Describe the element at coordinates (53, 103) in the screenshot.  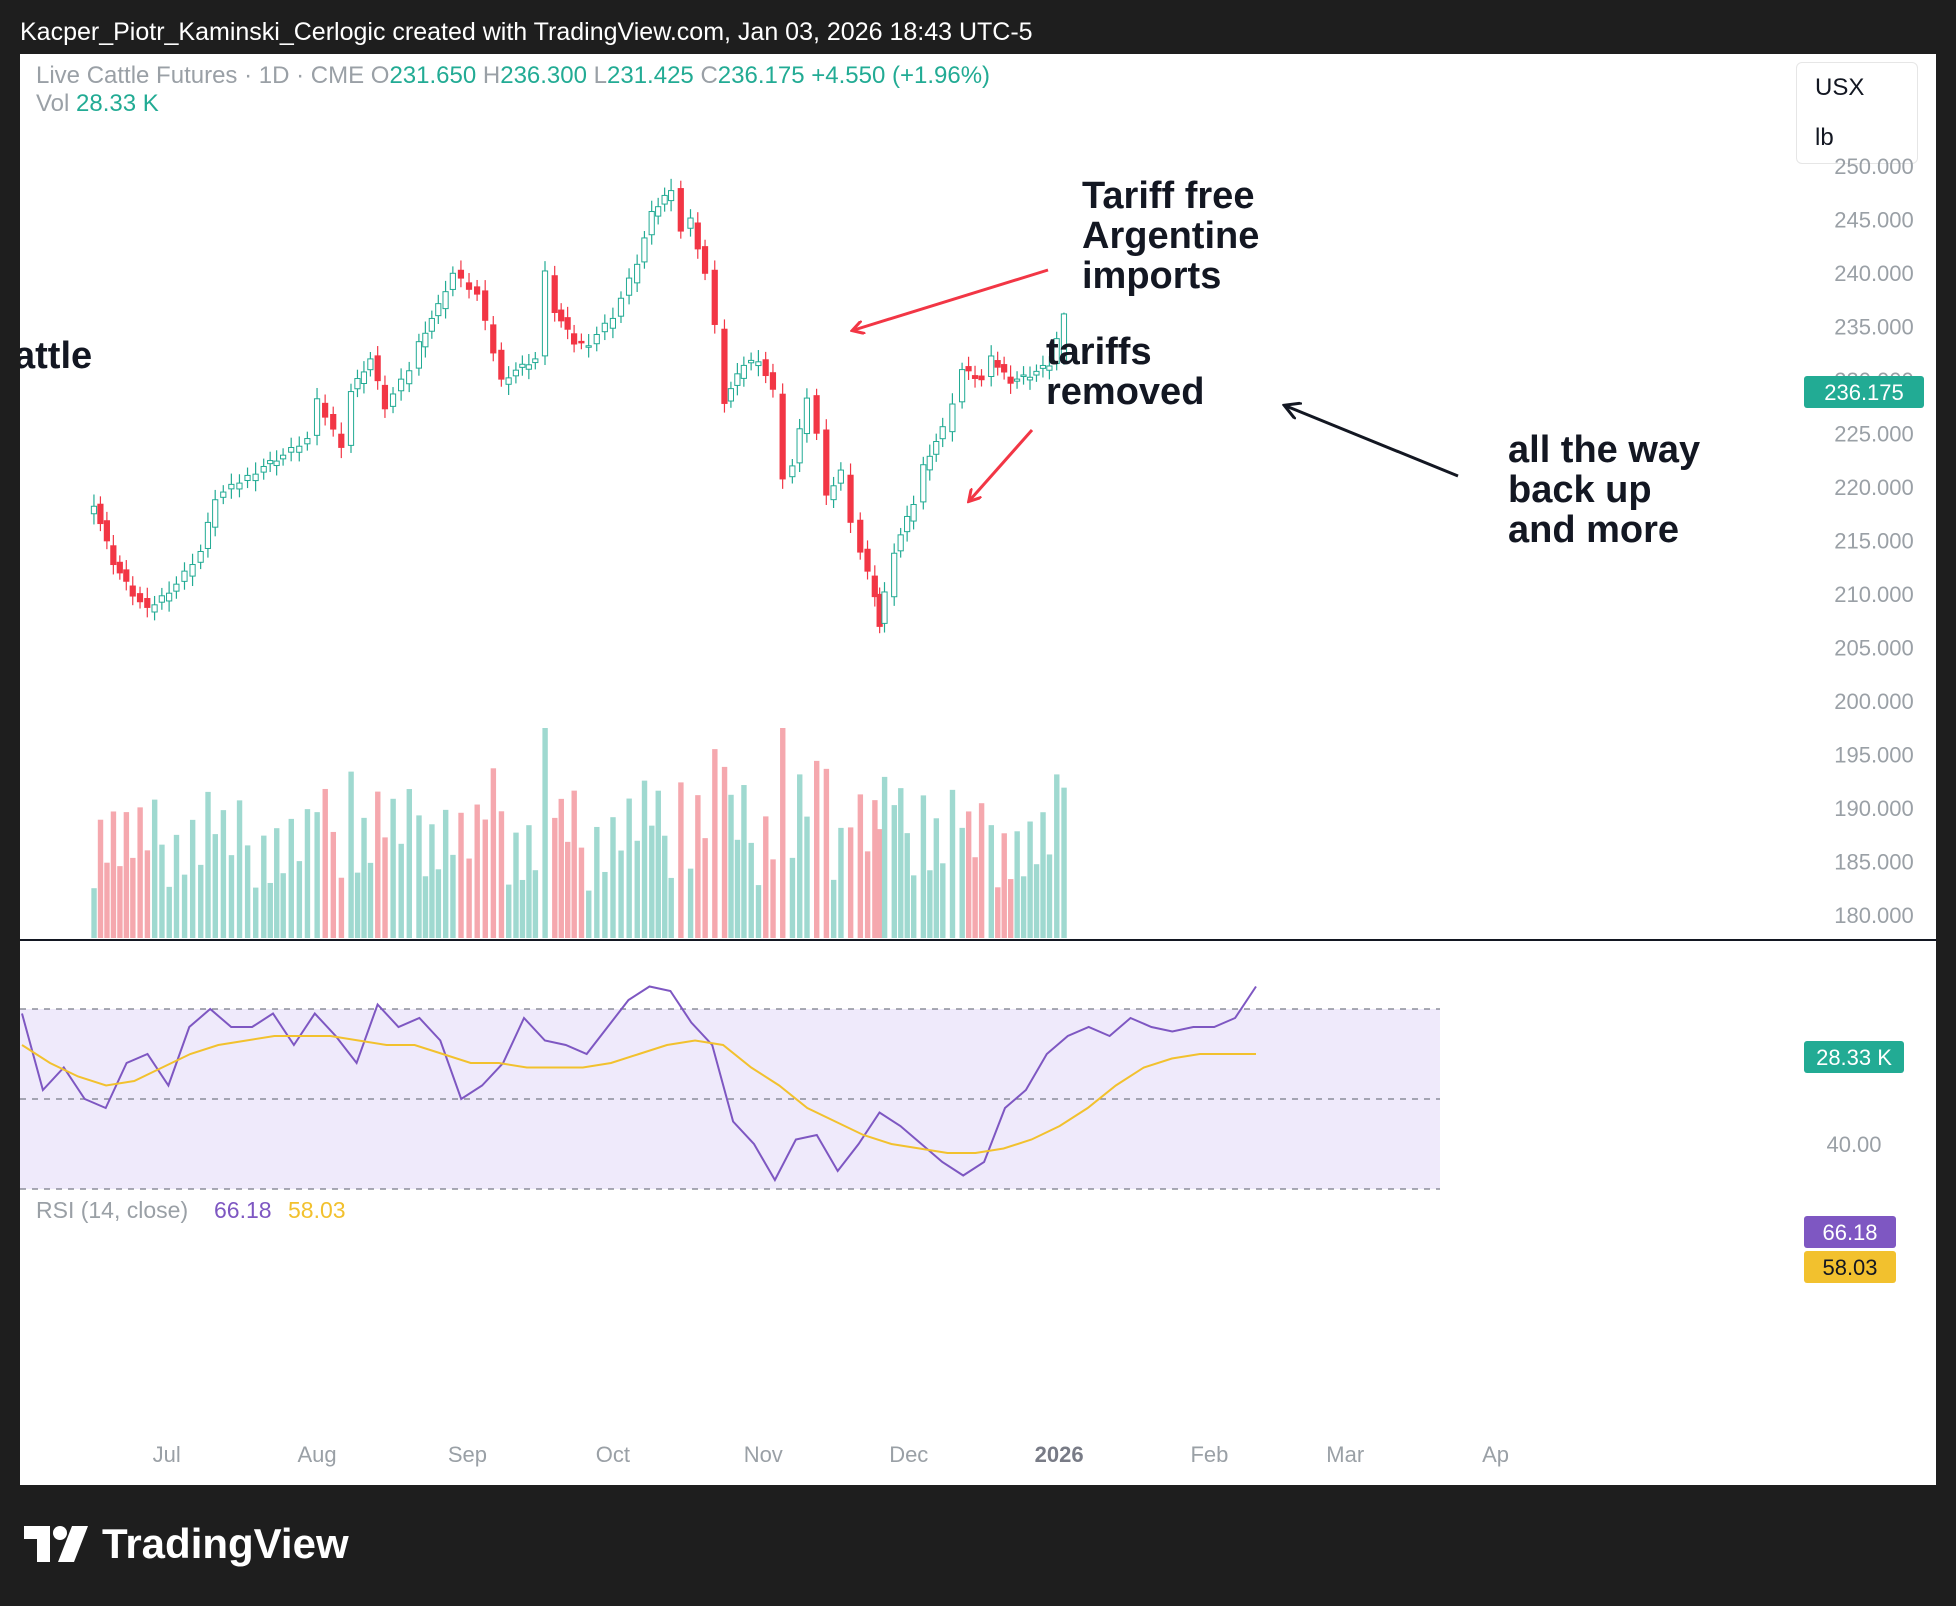
I see `vol-label: Vol` at that location.